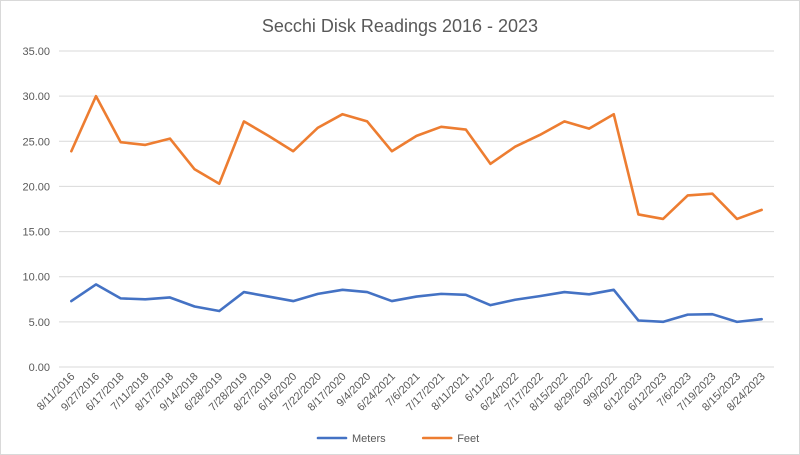  Describe the element at coordinates (369, 439) in the screenshot. I see `legend-label-meters: Meters` at that location.